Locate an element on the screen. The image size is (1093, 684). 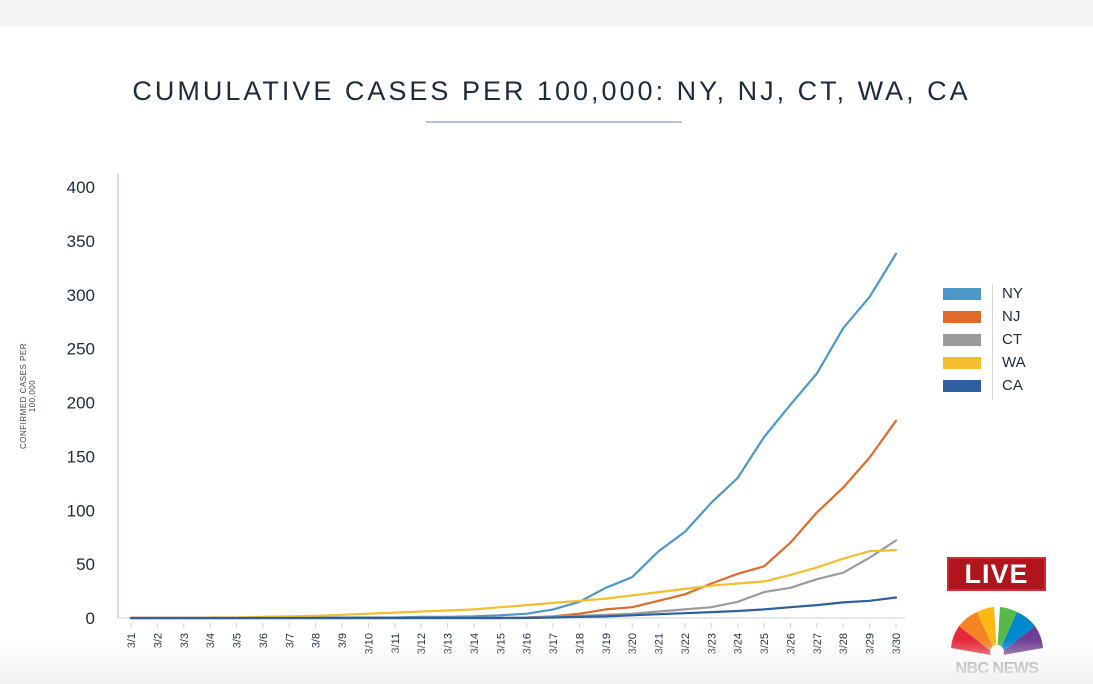
legend: NY NJ CT WA CA is located at coordinates (993, 341).